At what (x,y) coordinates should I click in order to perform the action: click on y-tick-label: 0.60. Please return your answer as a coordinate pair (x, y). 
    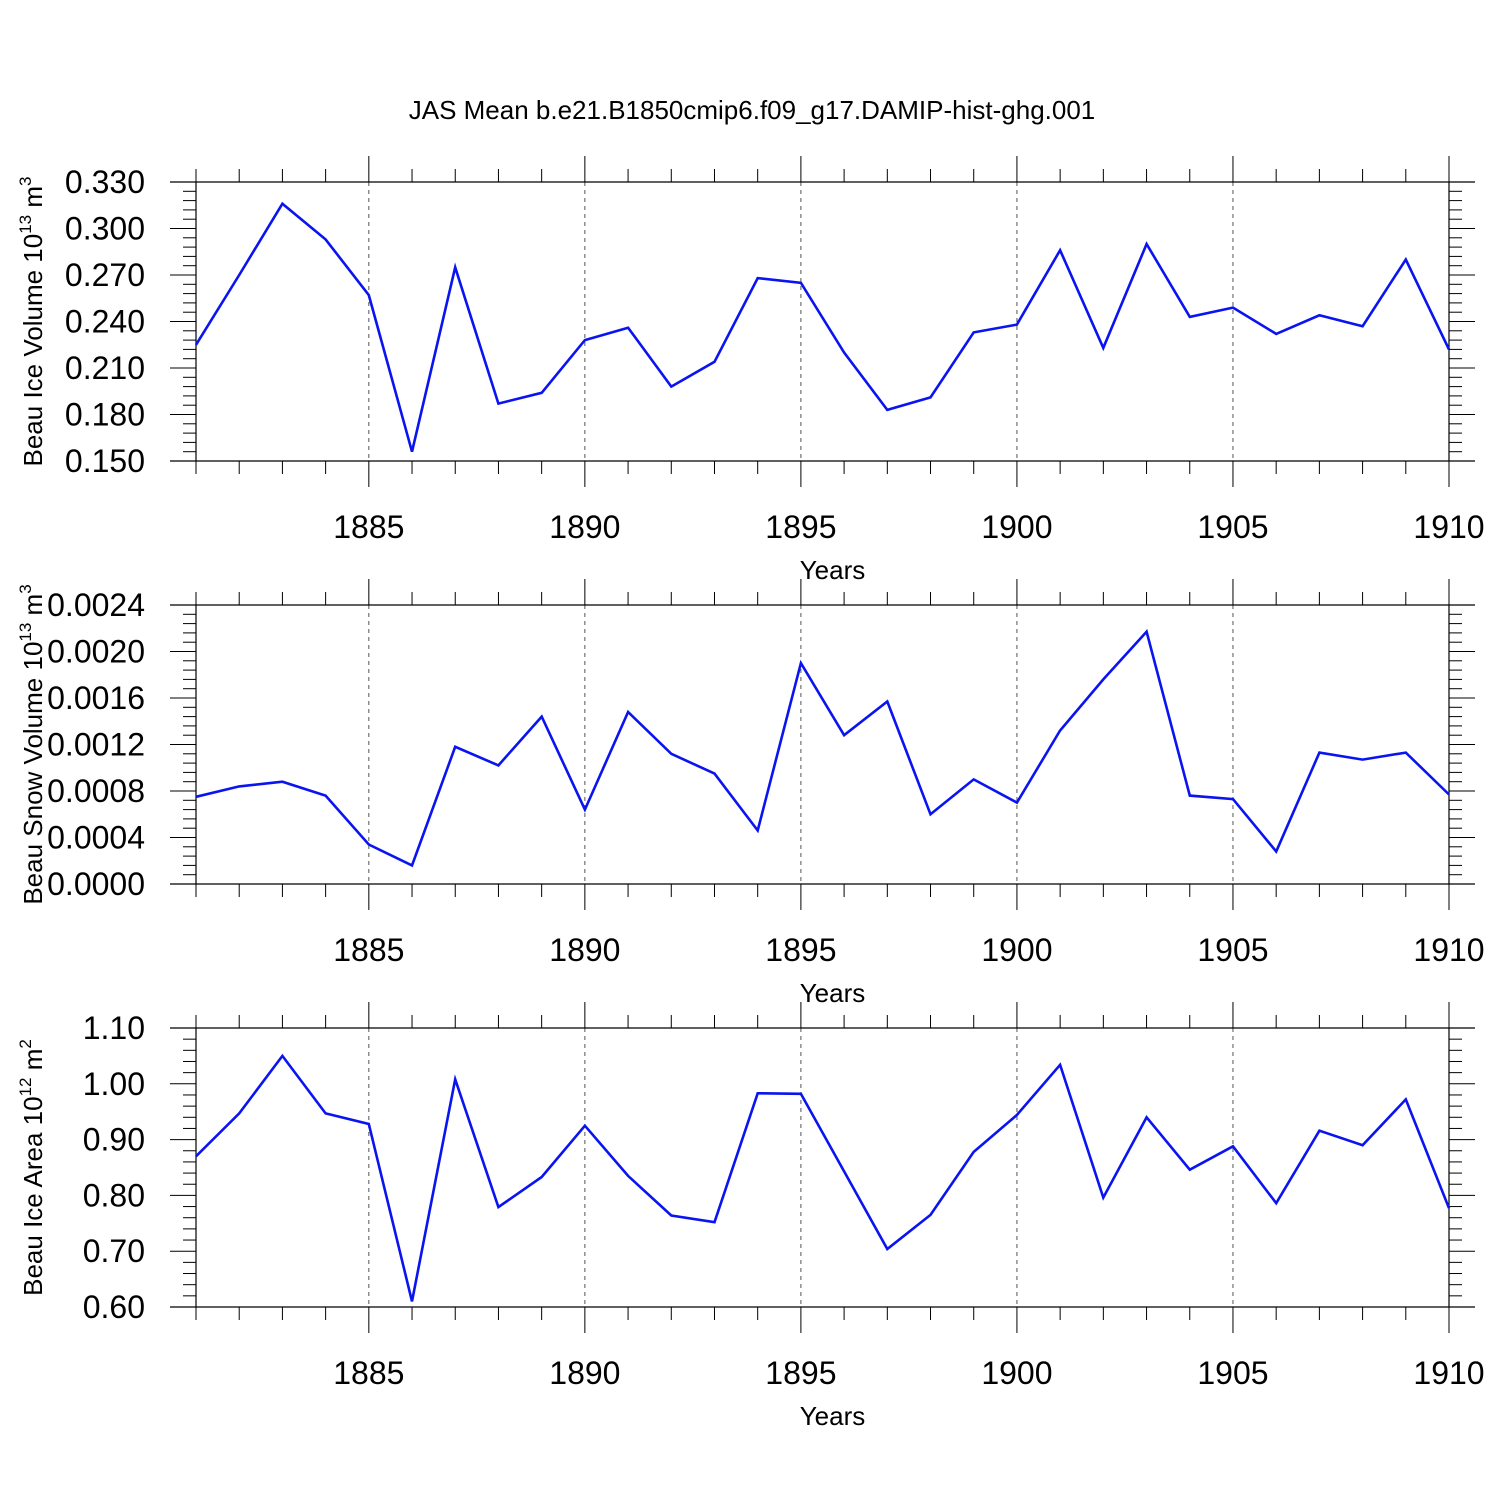
    Looking at the image, I should click on (114, 1307).